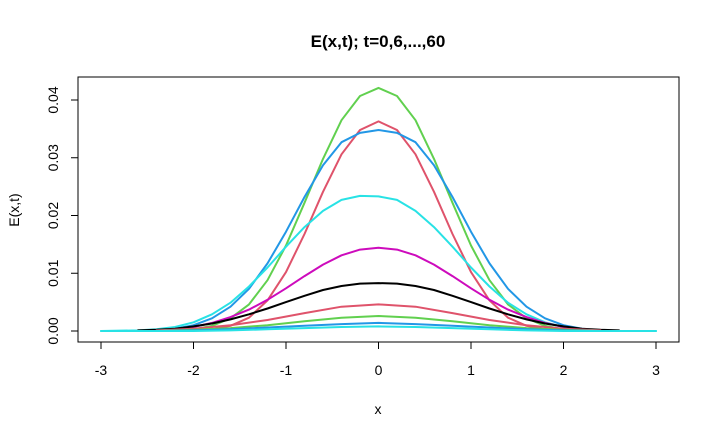 This screenshot has width=719, height=439. What do you see at coordinates (379, 370) in the screenshot?
I see `x-tick-label: 0` at bounding box center [379, 370].